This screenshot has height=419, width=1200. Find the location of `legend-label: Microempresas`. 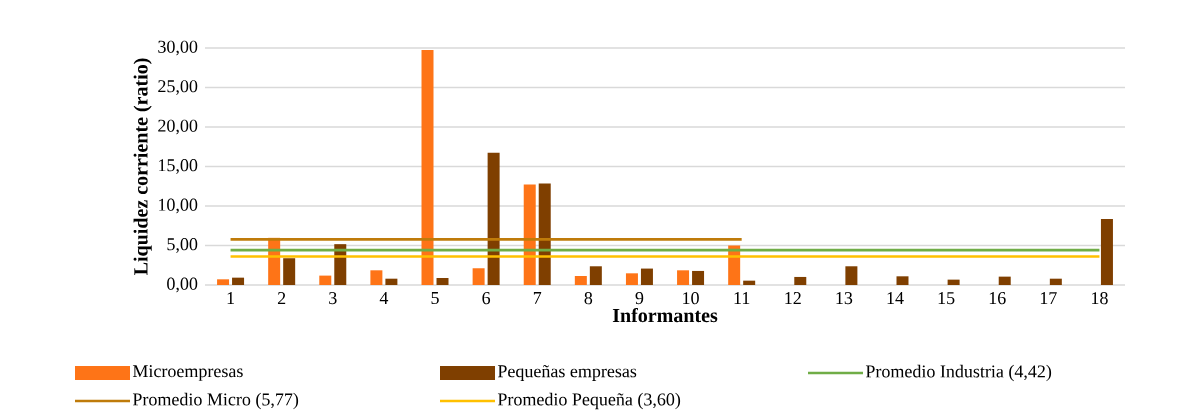

legend-label: Microempresas is located at coordinates (187, 373).